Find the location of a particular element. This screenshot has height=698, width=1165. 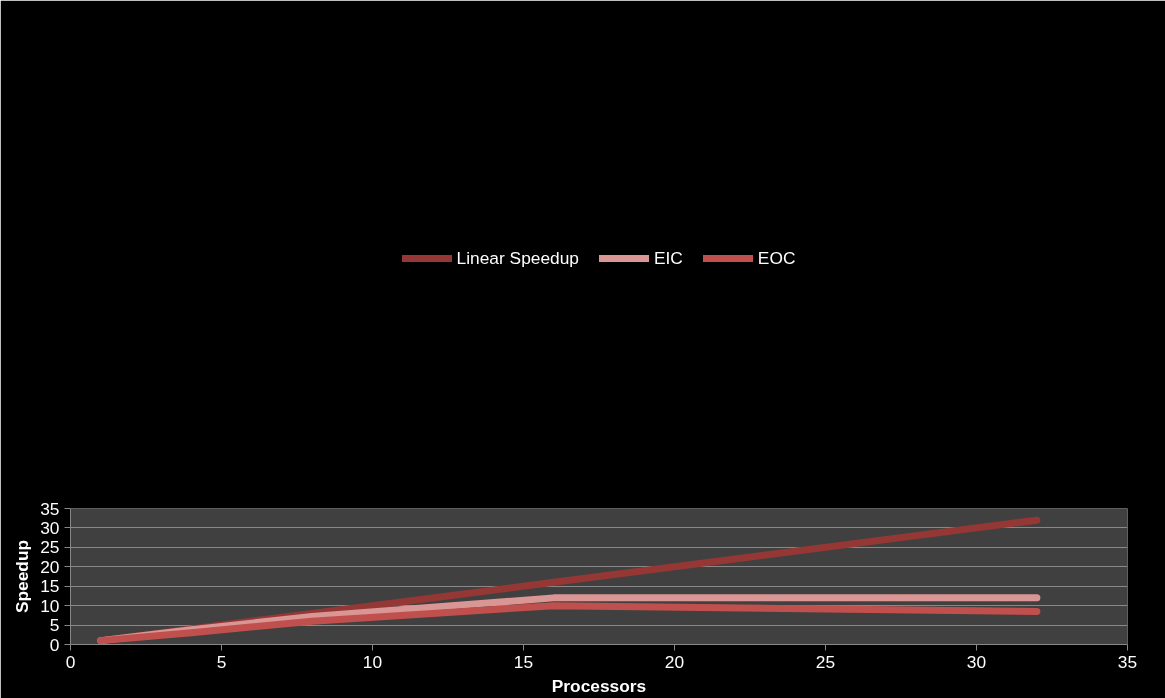

legend-label: Linear Speedup is located at coordinates (517, 258).